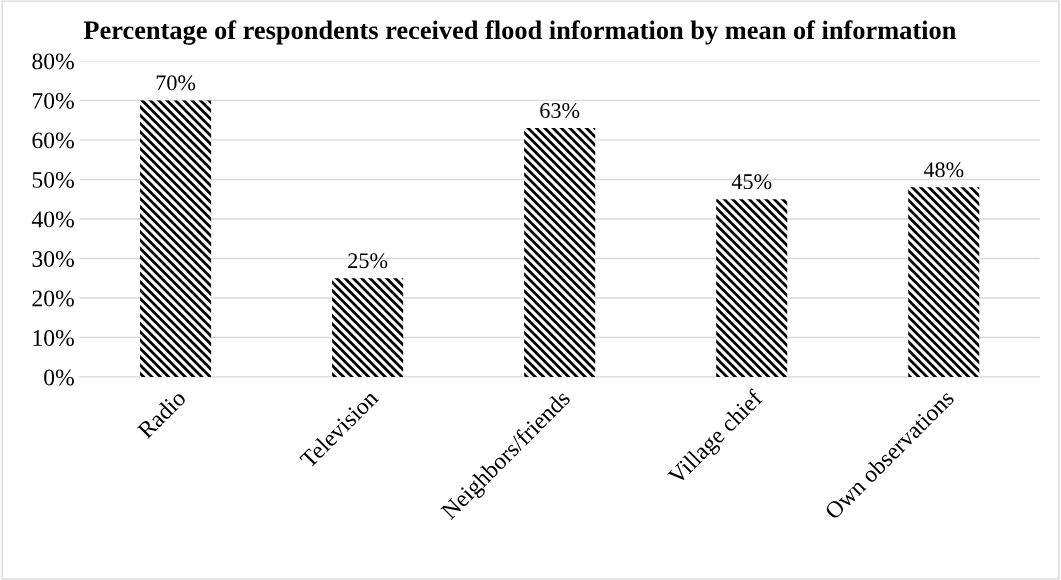 Image resolution: width=1061 pixels, height=580 pixels. I want to click on y-tick-label: 10%, so click(53, 337).